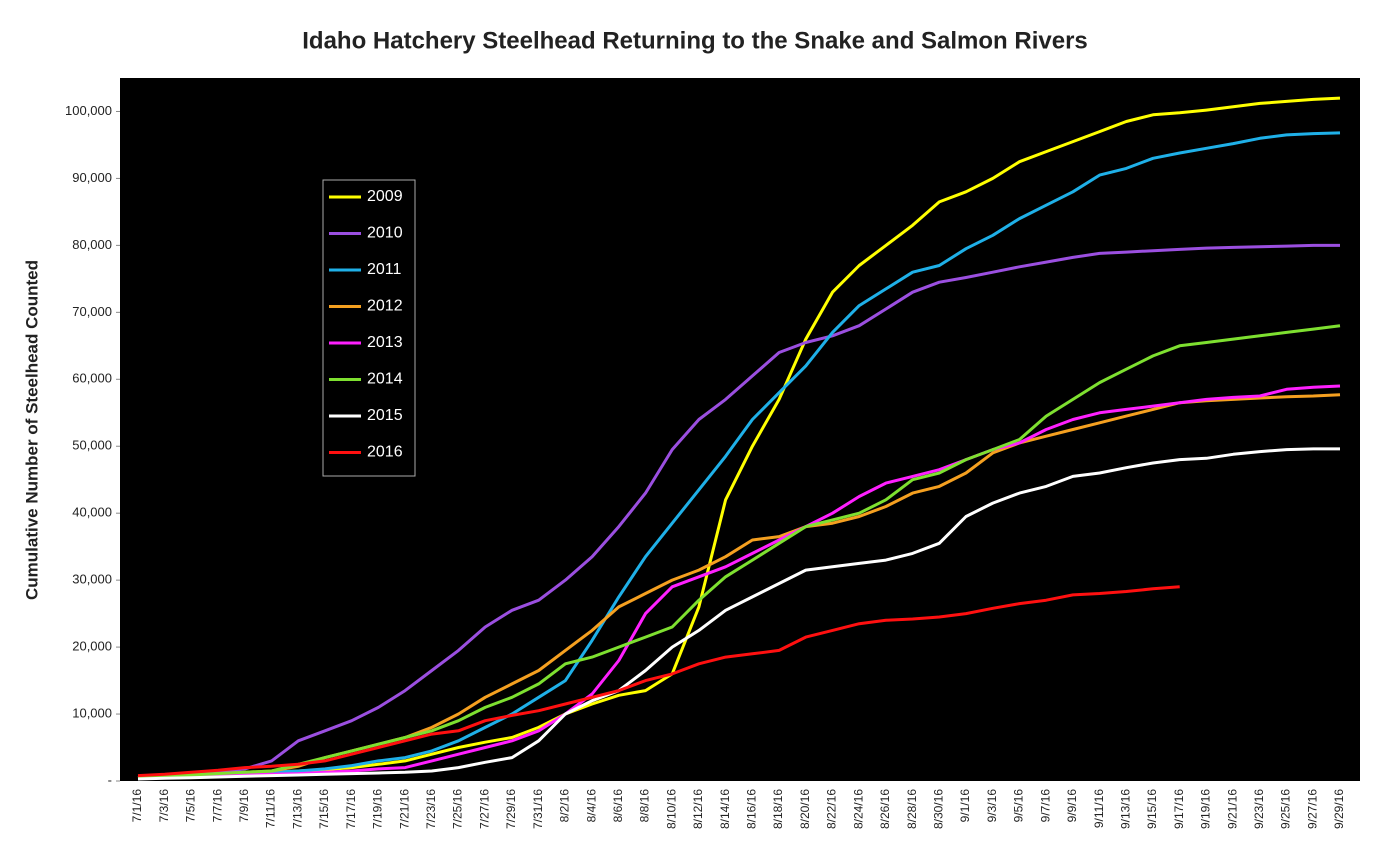 The width and height of the screenshot is (1390, 867). Describe the element at coordinates (591, 806) in the screenshot. I see `x-tick-label: 8/4/16` at that location.